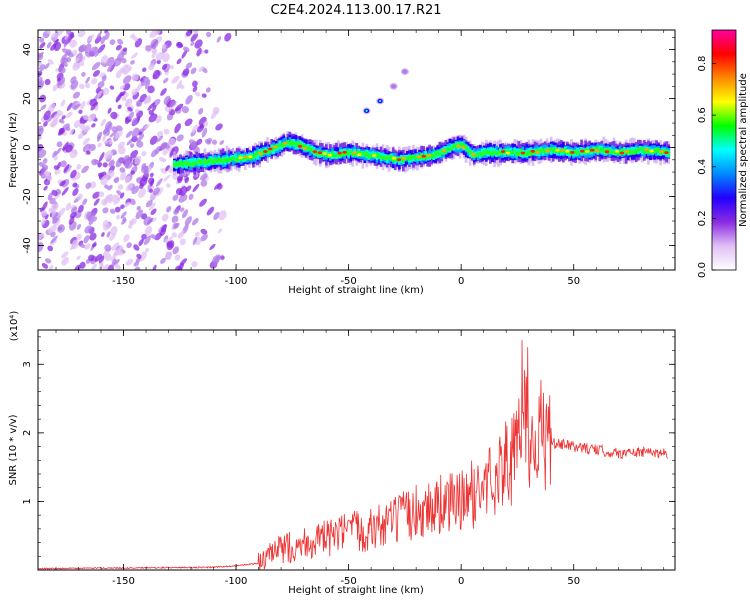 The width and height of the screenshot is (750, 600). Describe the element at coordinates (405, 71) in the screenshot. I see `streak-blob-core` at that location.